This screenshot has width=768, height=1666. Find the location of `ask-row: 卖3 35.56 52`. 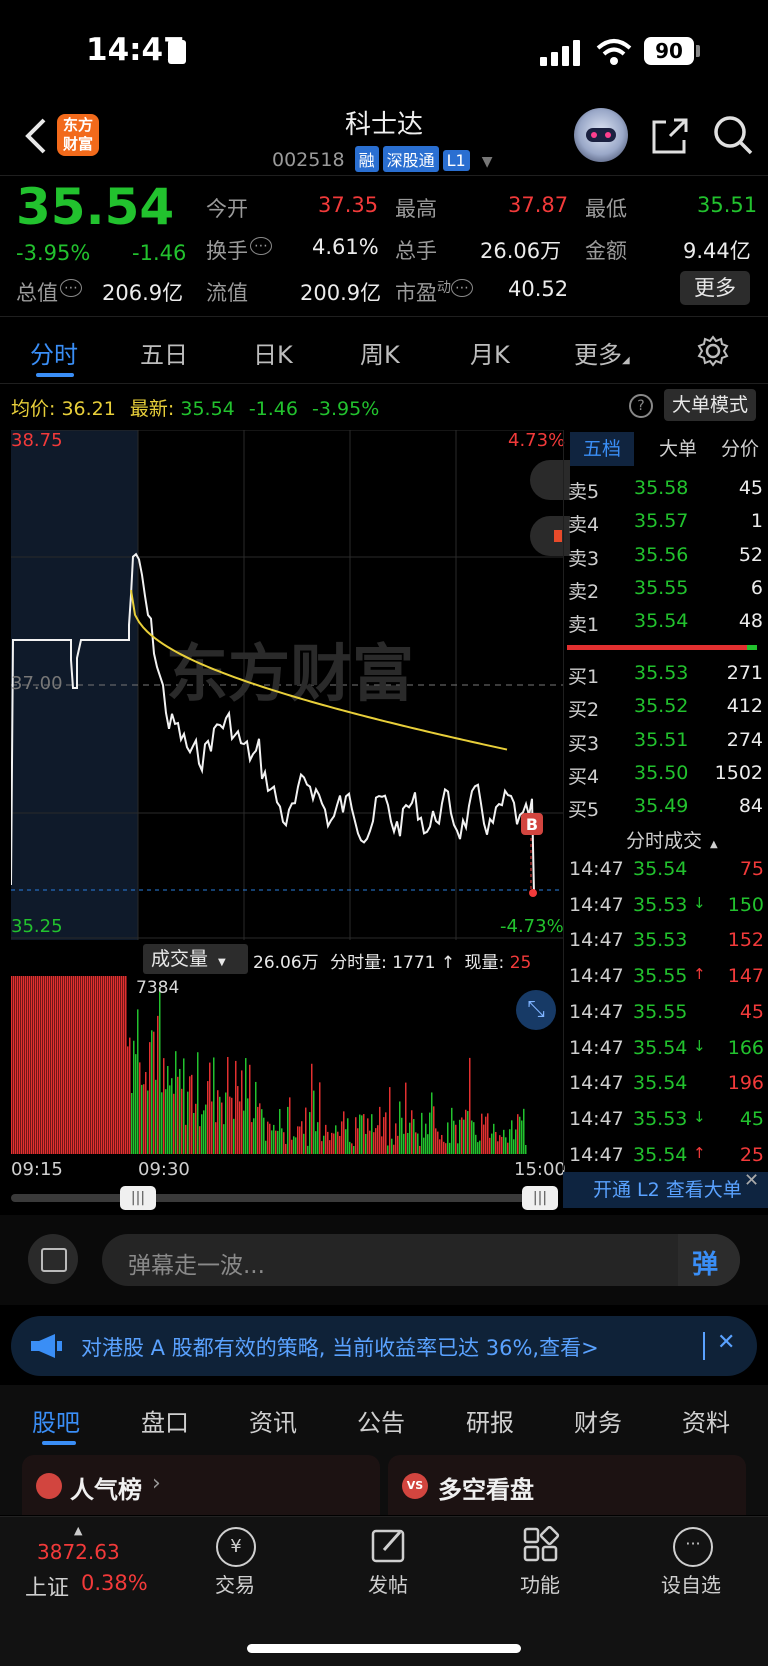

ask-row: 卖3 35.56 52 is located at coordinates (665, 559).